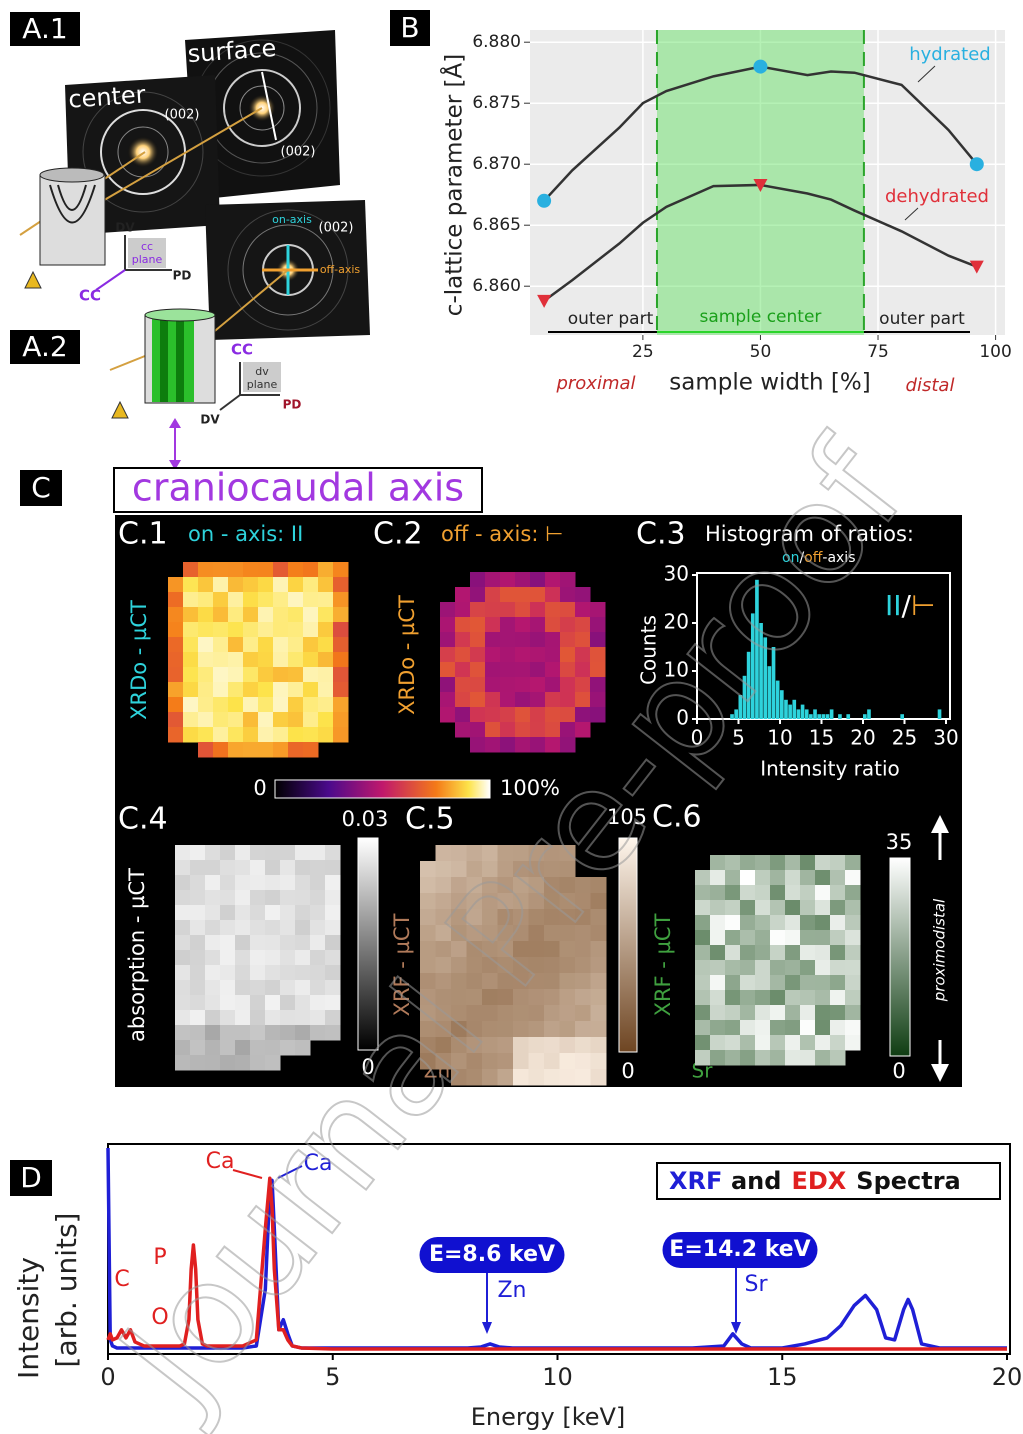  I want to click on colorbar-label: 0, so click(627, 1071).